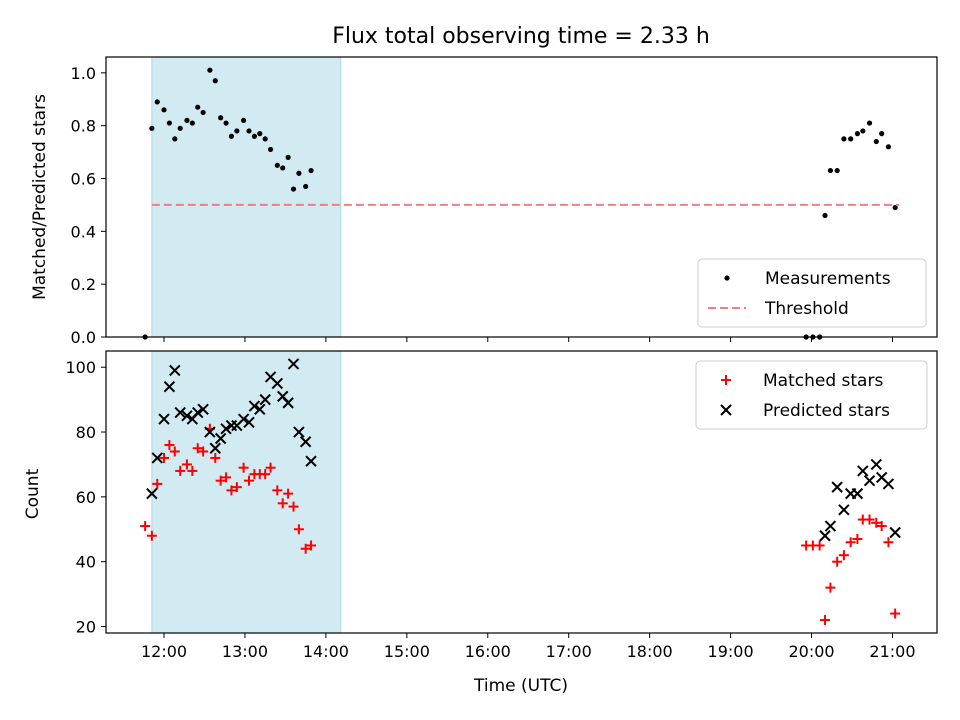 The image size is (960, 720). I want to click on x-tick-label: 15:00, so click(407, 651).